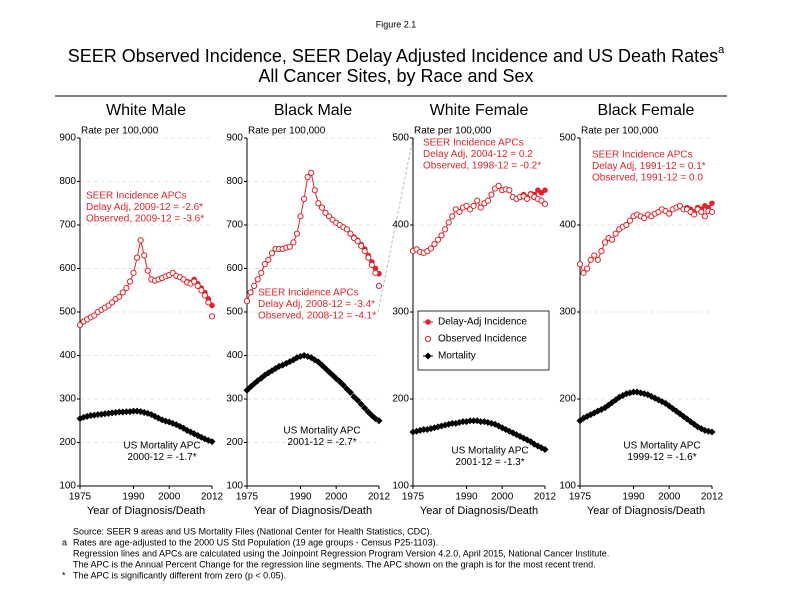  Describe the element at coordinates (396, 24) in the screenshot. I see `figure-label: Figure 2.1` at that location.